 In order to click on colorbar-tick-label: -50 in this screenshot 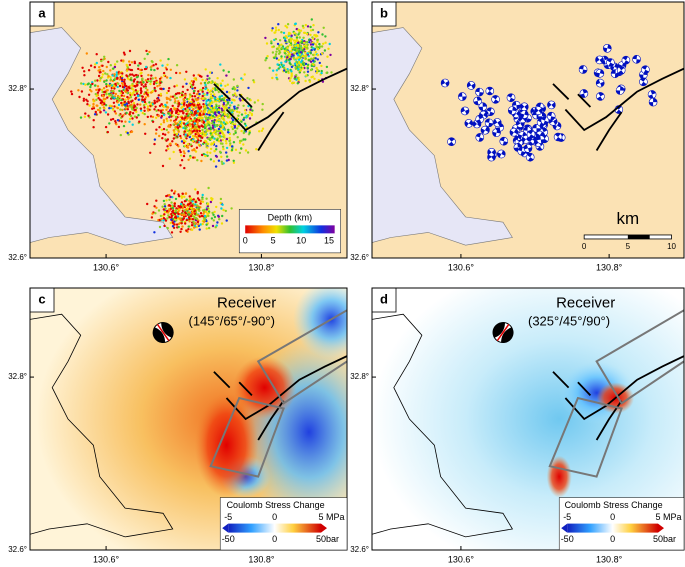, I will do `click(228, 539)`.